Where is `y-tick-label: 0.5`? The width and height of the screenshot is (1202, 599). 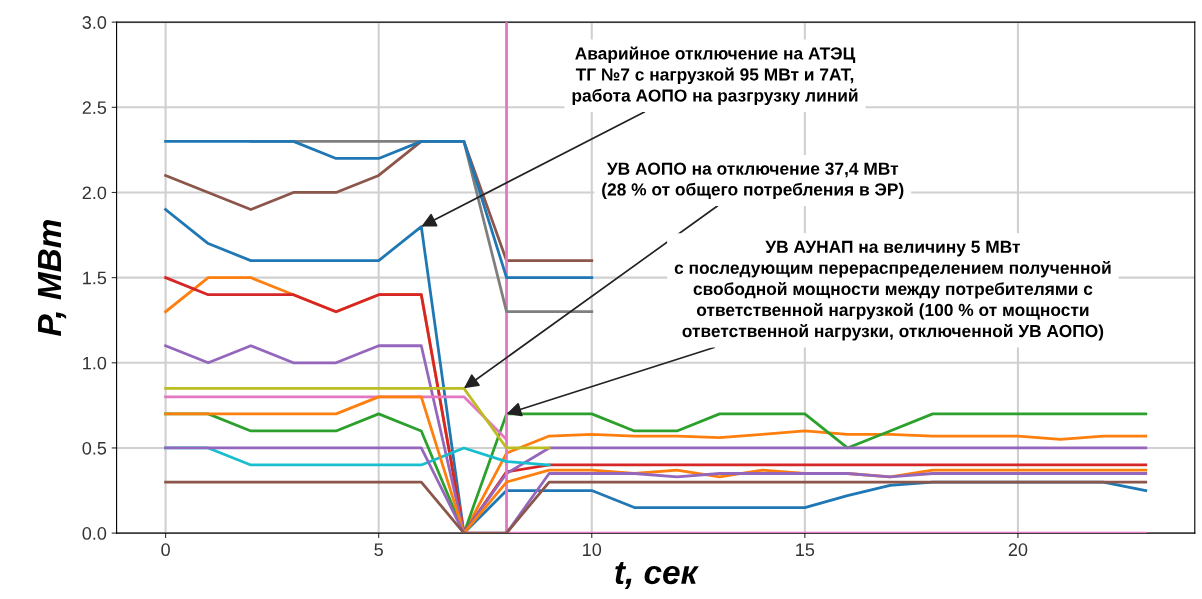 y-tick-label: 0.5 is located at coordinates (94, 448).